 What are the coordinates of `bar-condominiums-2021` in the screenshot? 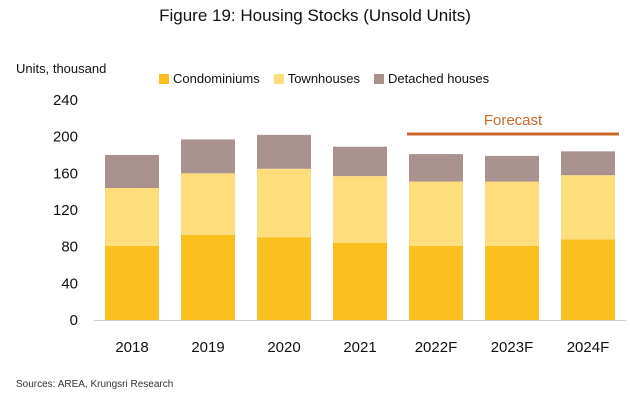 It's located at (360, 281).